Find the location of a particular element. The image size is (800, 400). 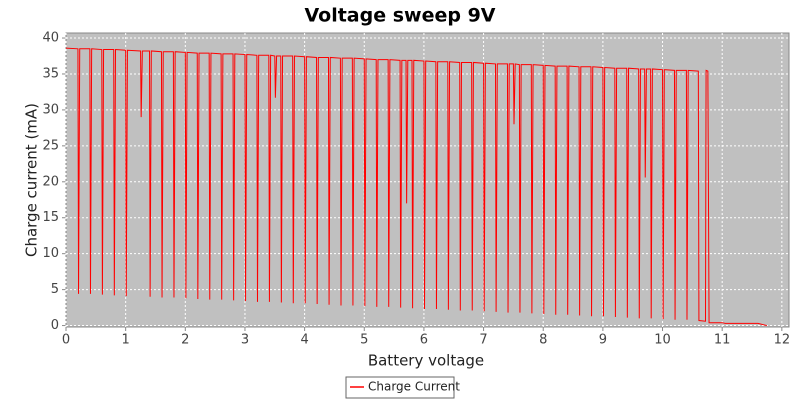

x-tick-label: 7 is located at coordinates (483, 340).